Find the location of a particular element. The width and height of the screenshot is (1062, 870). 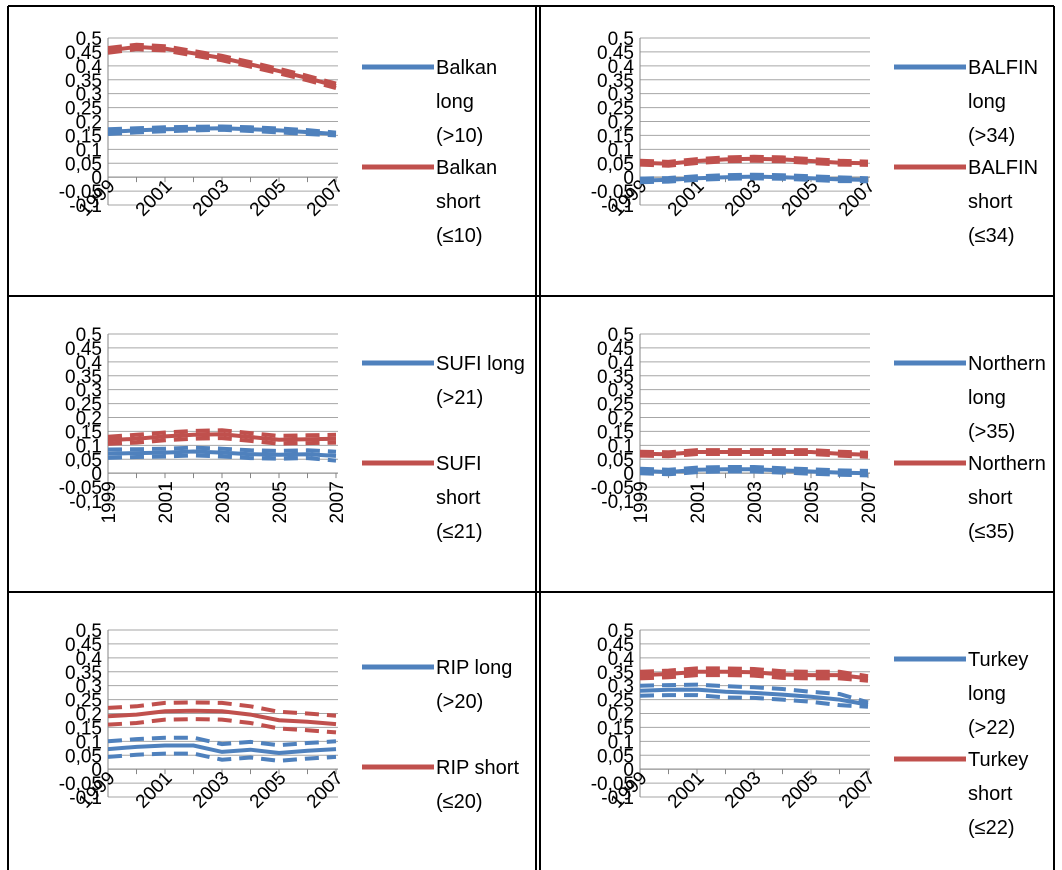

legend-entry: BALFIN short (≤34) is located at coordinates (1003, 202).